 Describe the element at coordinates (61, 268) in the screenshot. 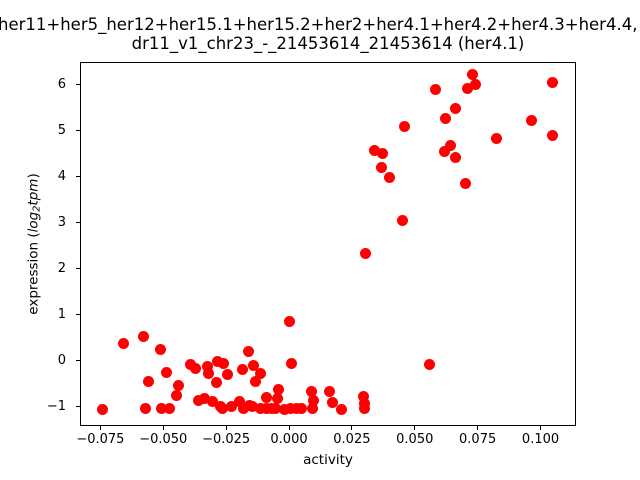

I see `y-tick-label: 2` at that location.